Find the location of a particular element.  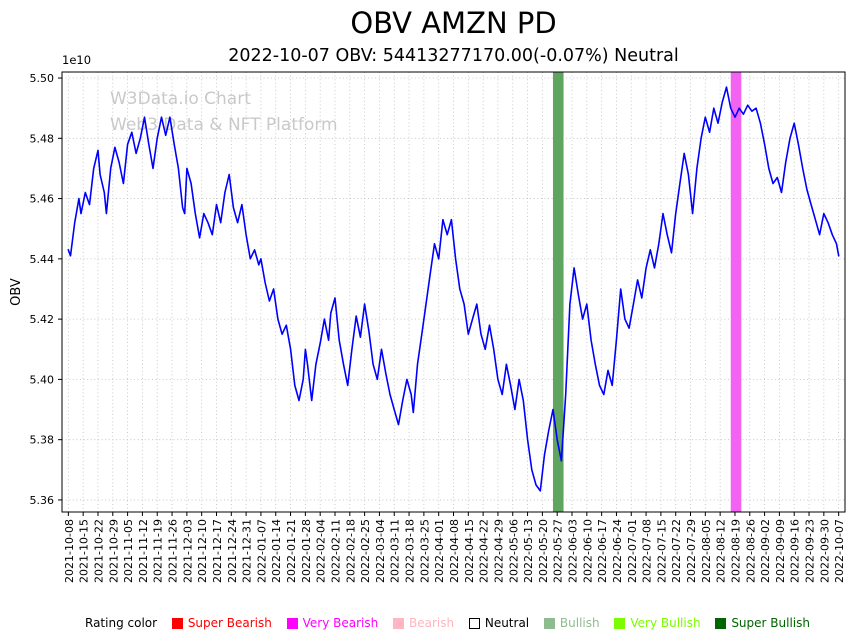

y-tick-label: 5.36 is located at coordinates (42, 500).